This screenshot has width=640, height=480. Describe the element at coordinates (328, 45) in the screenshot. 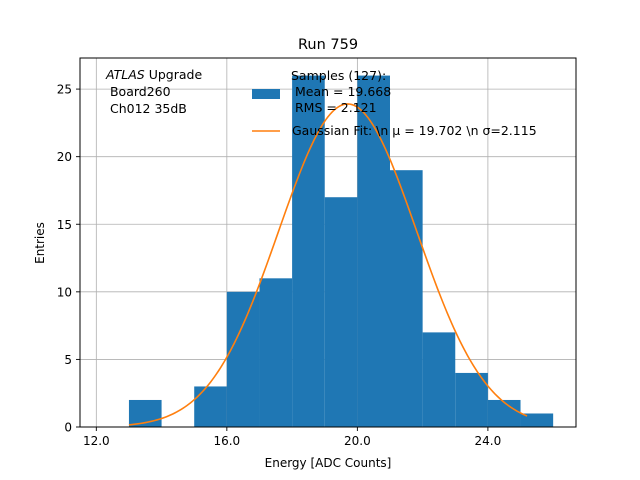

I see `chart-title: Run 759` at that location.